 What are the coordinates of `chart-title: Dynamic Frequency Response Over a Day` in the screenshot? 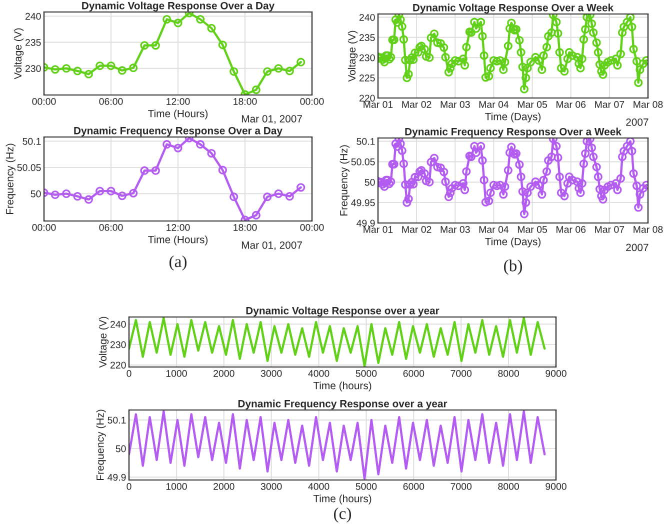 It's located at (178, 131).